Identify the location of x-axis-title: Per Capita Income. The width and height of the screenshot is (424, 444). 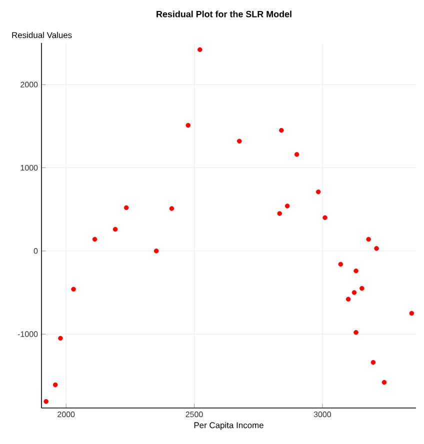
(229, 426).